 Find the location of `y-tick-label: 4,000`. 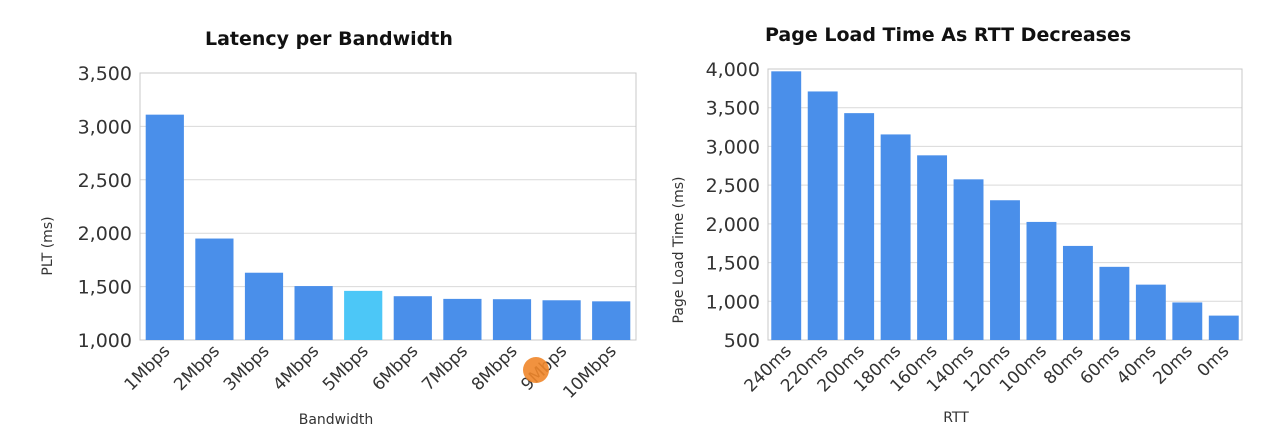

y-tick-label: 4,000 is located at coordinates (733, 70).